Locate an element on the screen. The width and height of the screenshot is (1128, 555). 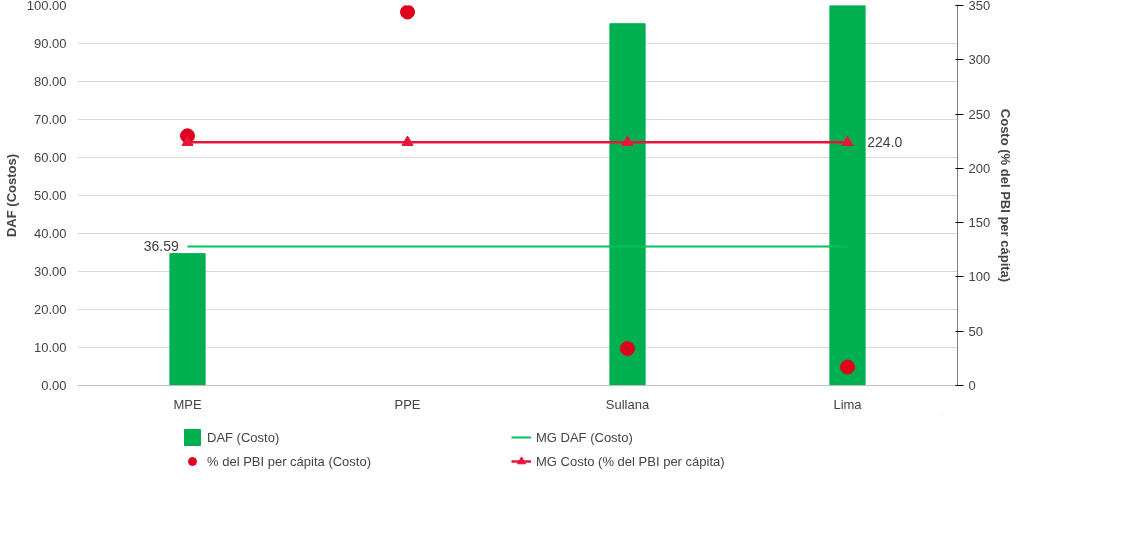
x-tick-label: PPE is located at coordinates (407, 404).